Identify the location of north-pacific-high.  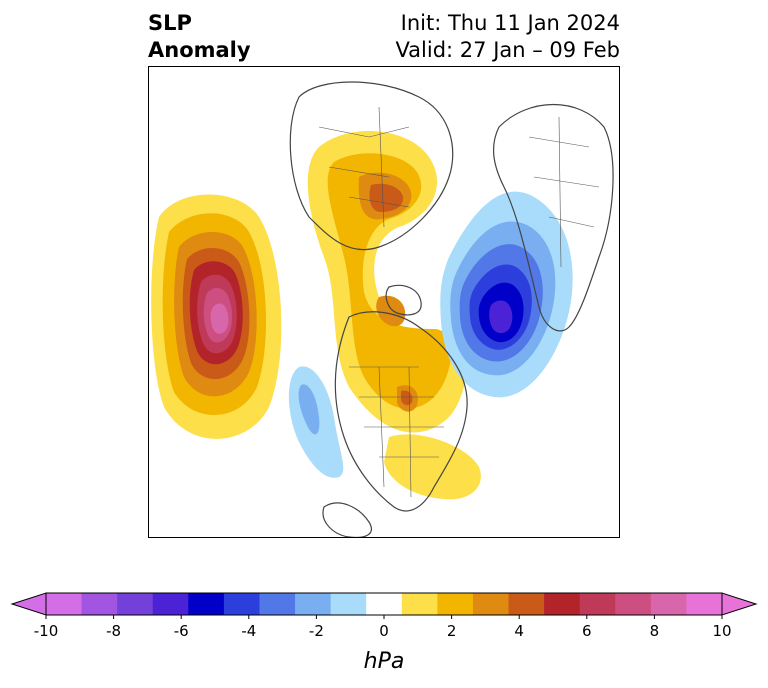
(216, 316).